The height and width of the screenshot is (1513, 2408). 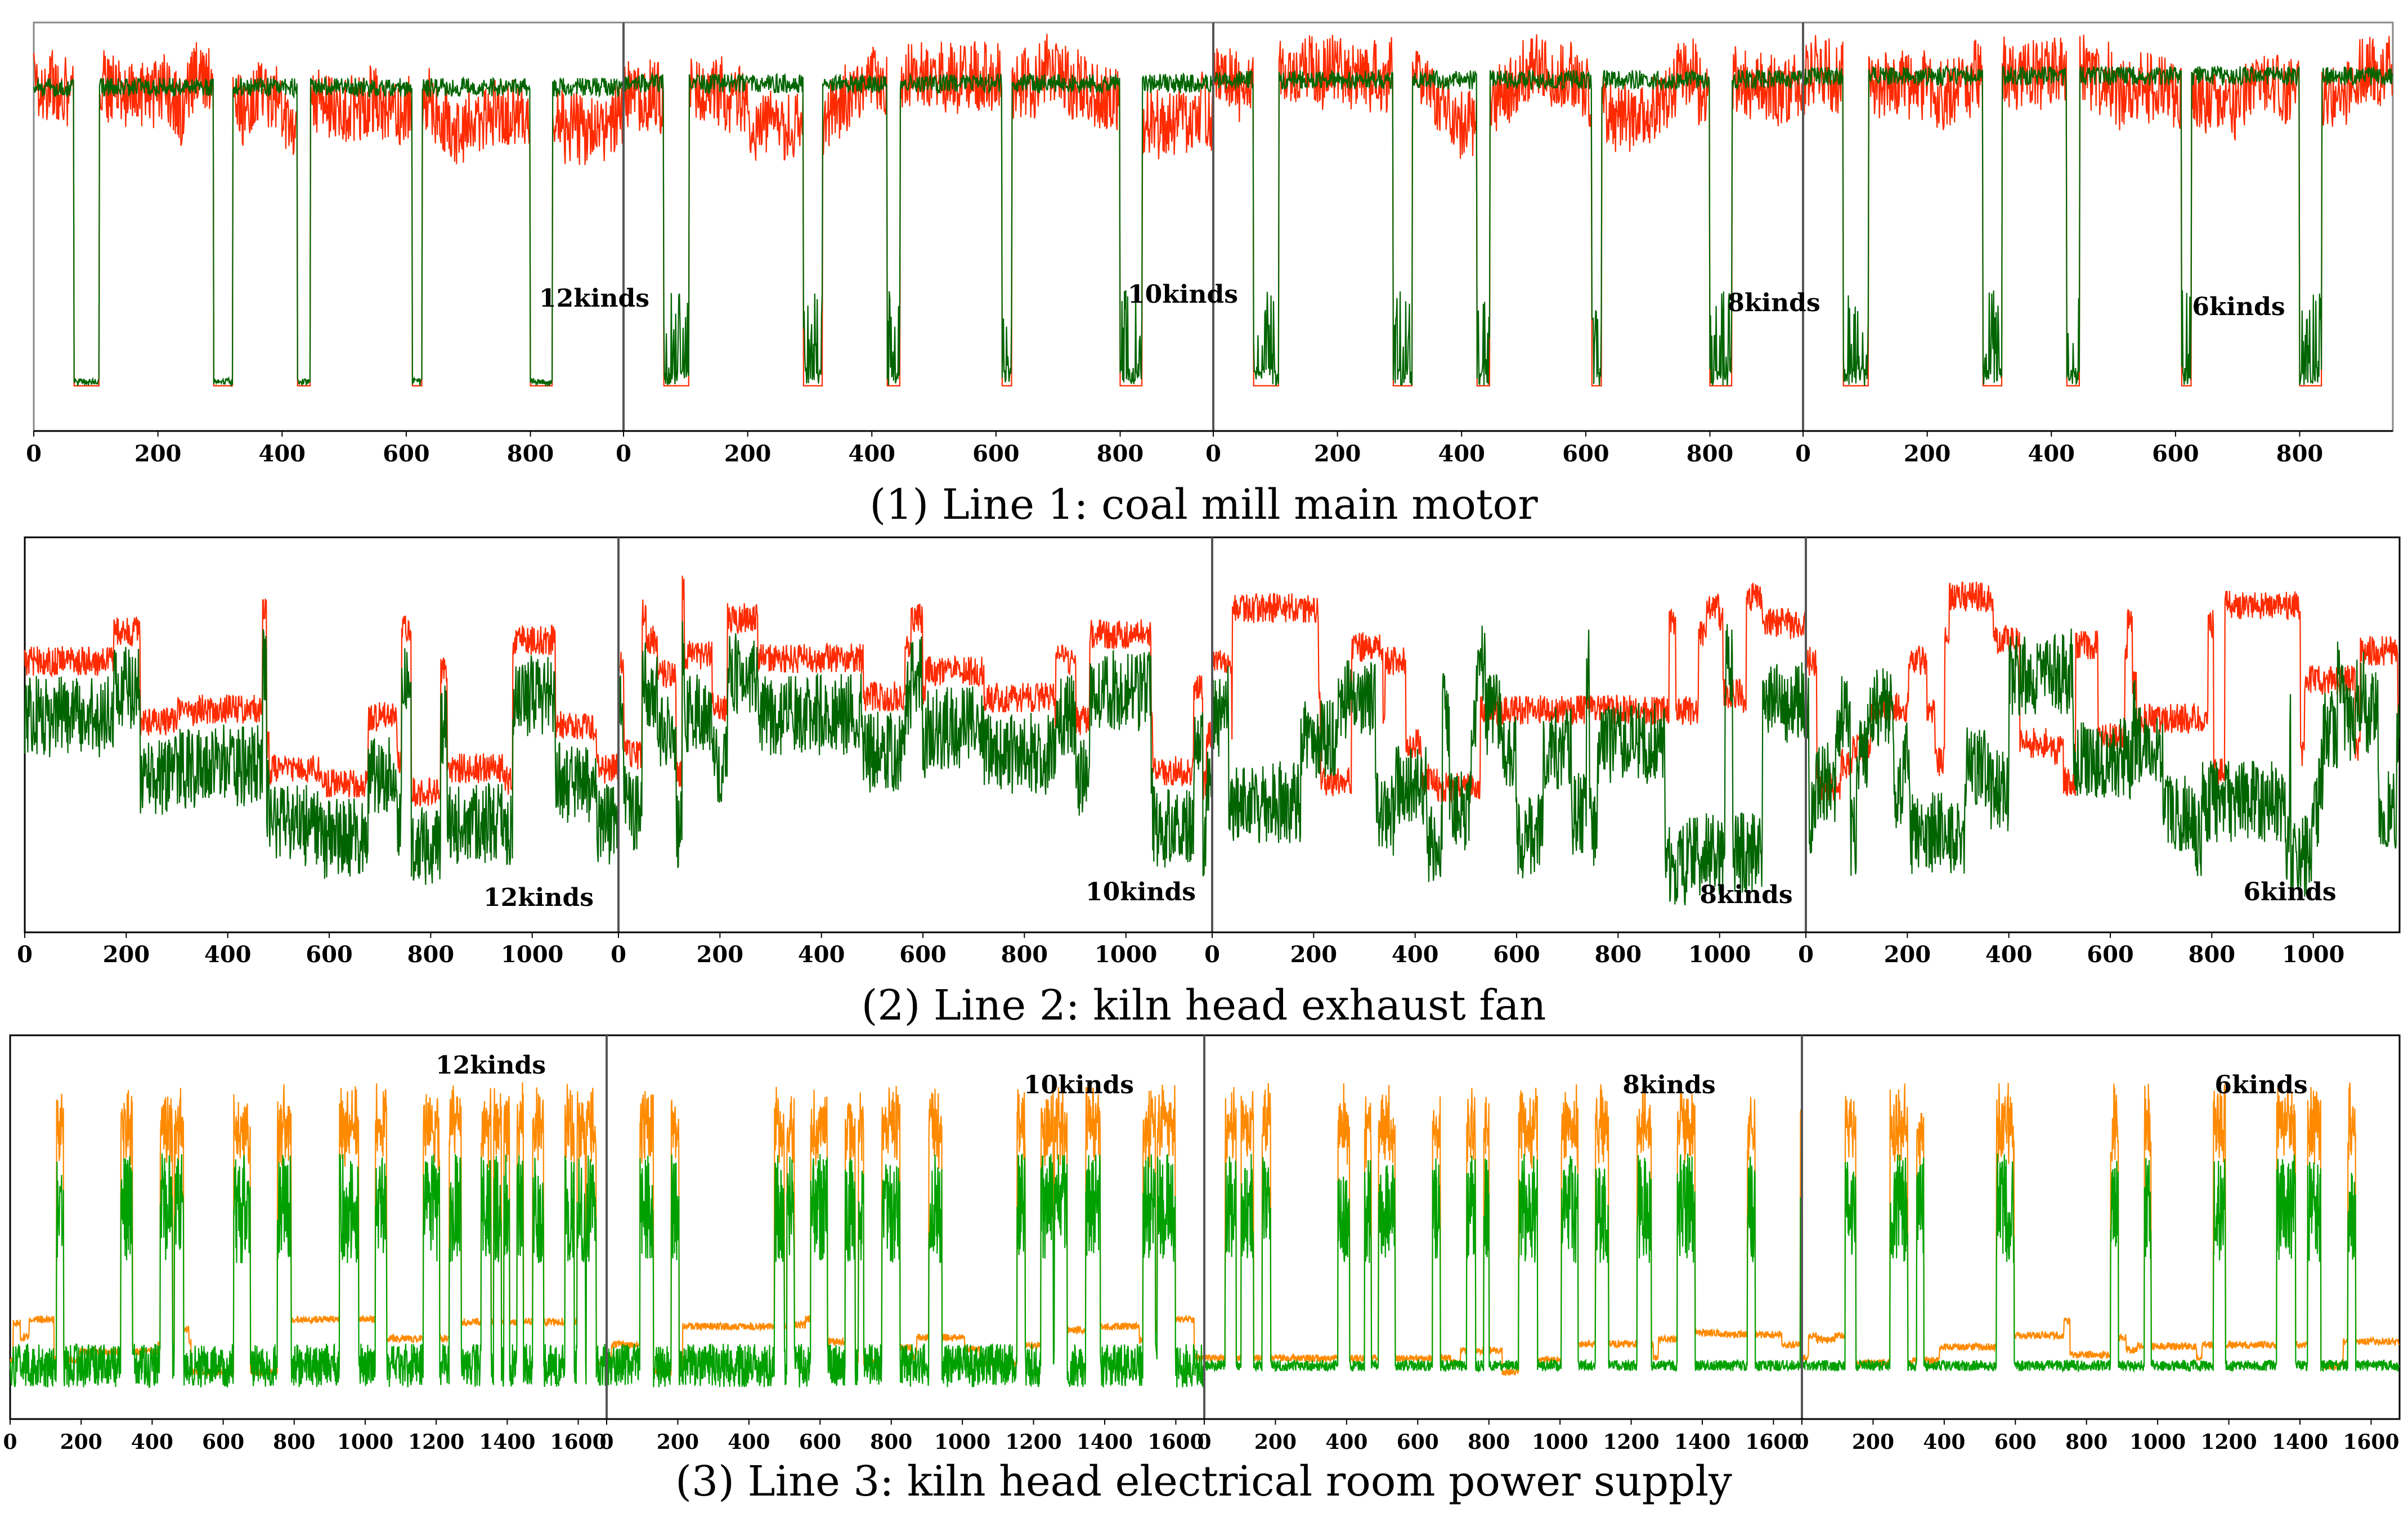 I want to click on row2-panel1-tick-label-800: 800, so click(x=431, y=954).